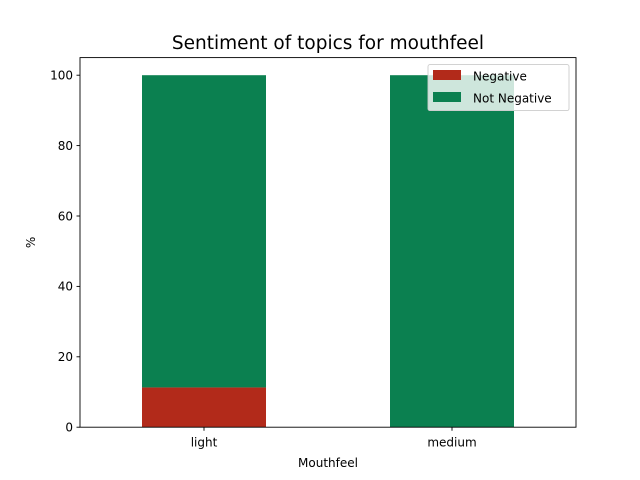 The height and width of the screenshot is (480, 640). I want to click on chart-title: Sentiment of topics for mouthfeel, so click(328, 43).